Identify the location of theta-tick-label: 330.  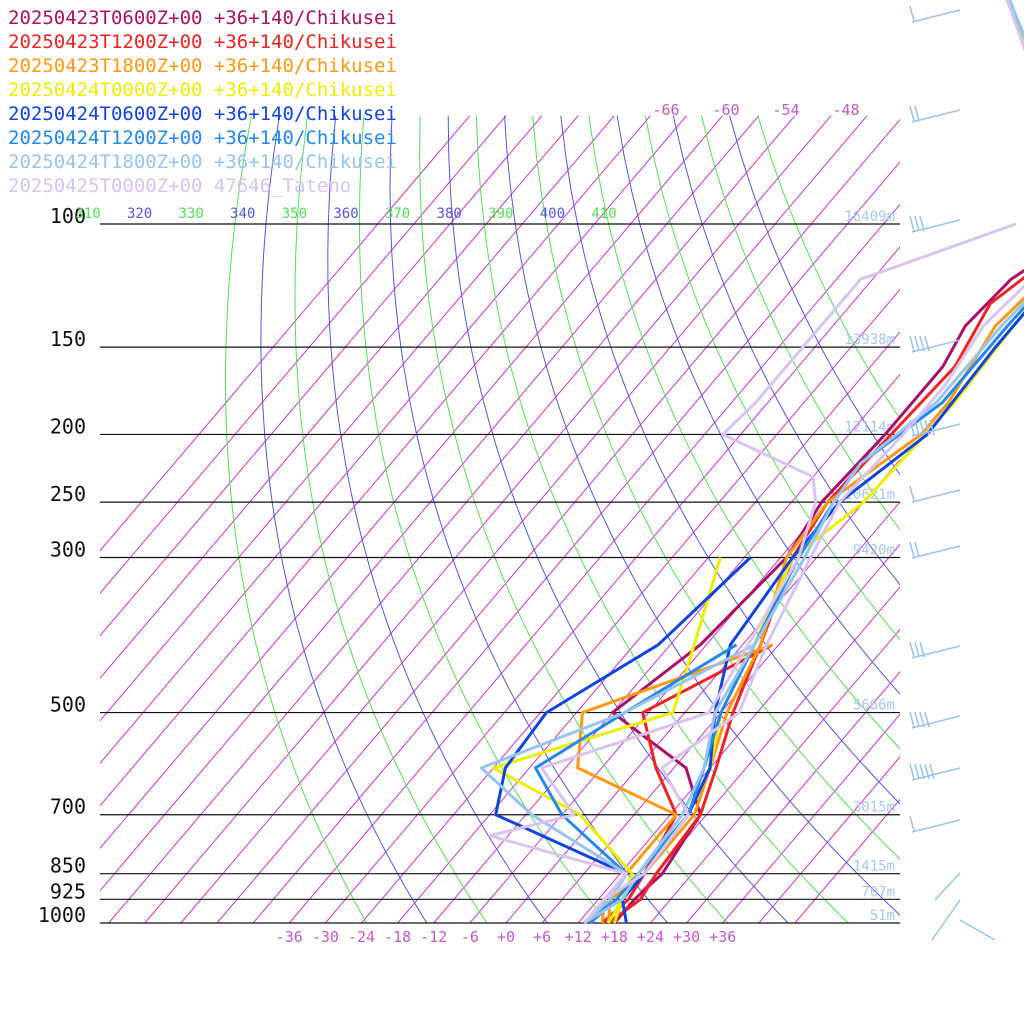
(191, 214).